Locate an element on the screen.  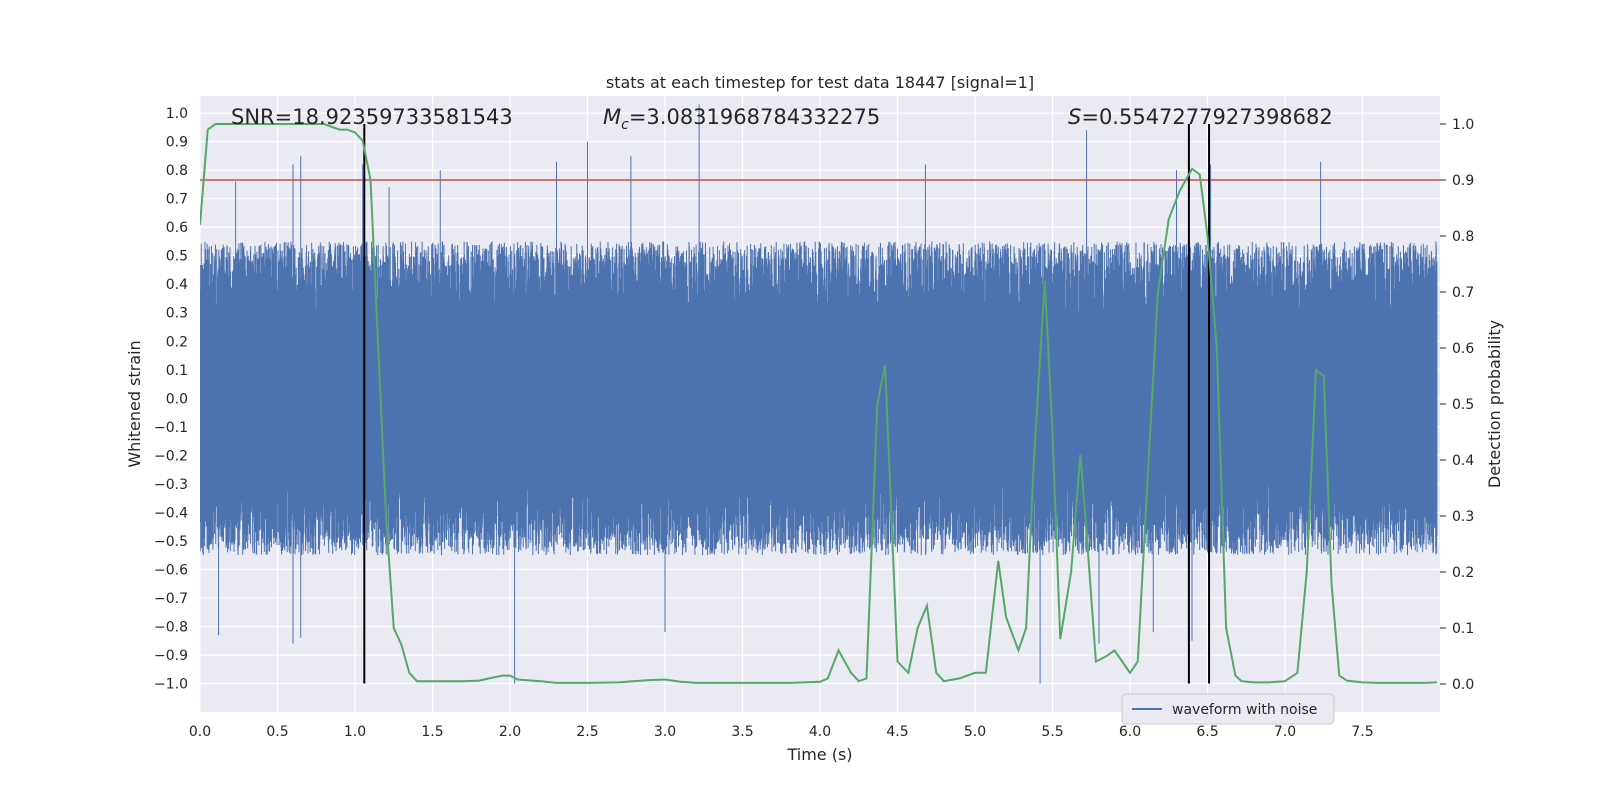
y-tick-label-19: −0.9 is located at coordinates (171, 656).